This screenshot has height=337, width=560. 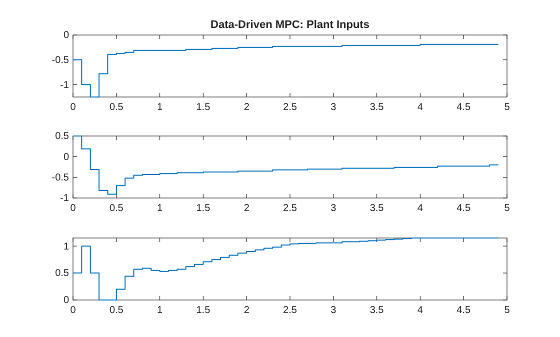 I want to click on y-tick-label: 1, so click(x=66, y=246).